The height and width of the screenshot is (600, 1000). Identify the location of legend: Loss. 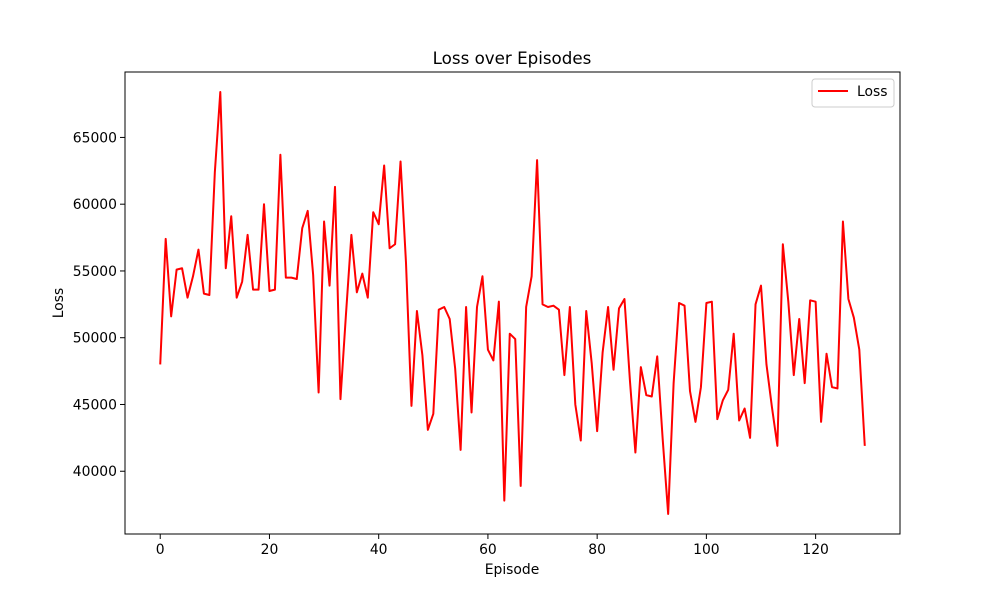
(853, 93).